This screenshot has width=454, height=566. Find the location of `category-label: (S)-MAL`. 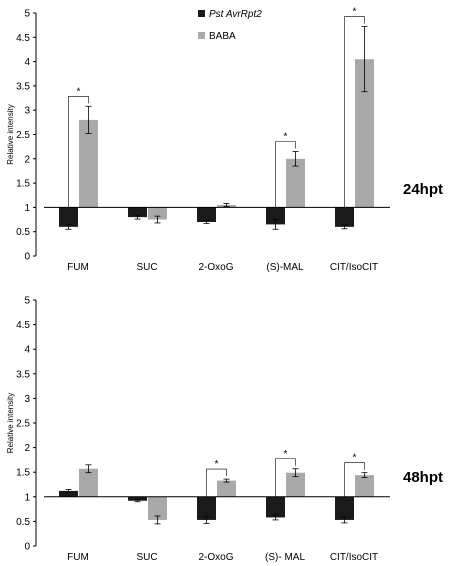

category-label: (S)-MAL is located at coordinates (285, 267).